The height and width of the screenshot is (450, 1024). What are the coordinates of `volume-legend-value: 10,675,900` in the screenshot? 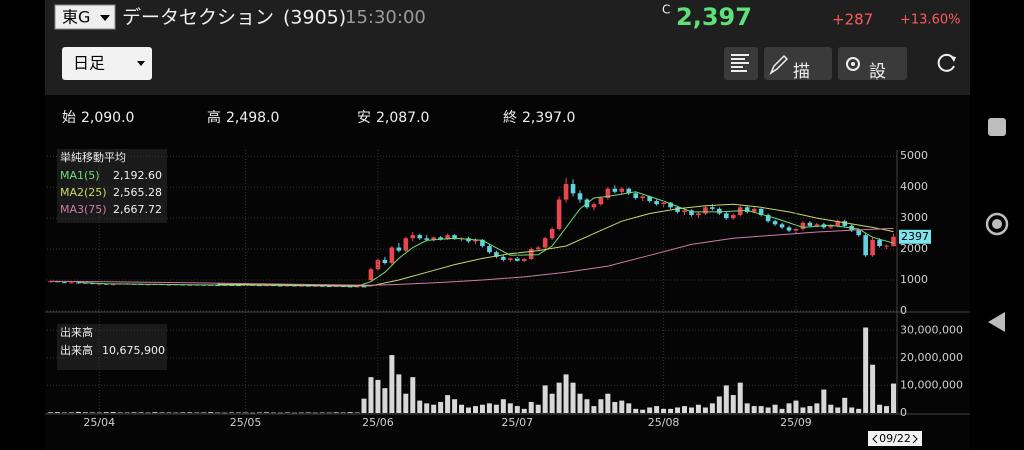 It's located at (133, 350).